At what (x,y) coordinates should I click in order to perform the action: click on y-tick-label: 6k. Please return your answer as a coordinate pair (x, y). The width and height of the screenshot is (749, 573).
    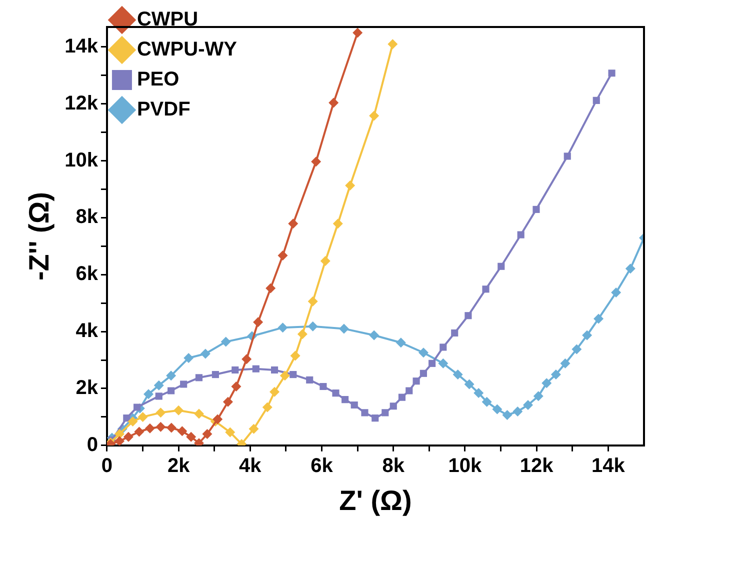
    Looking at the image, I should click on (87, 274).